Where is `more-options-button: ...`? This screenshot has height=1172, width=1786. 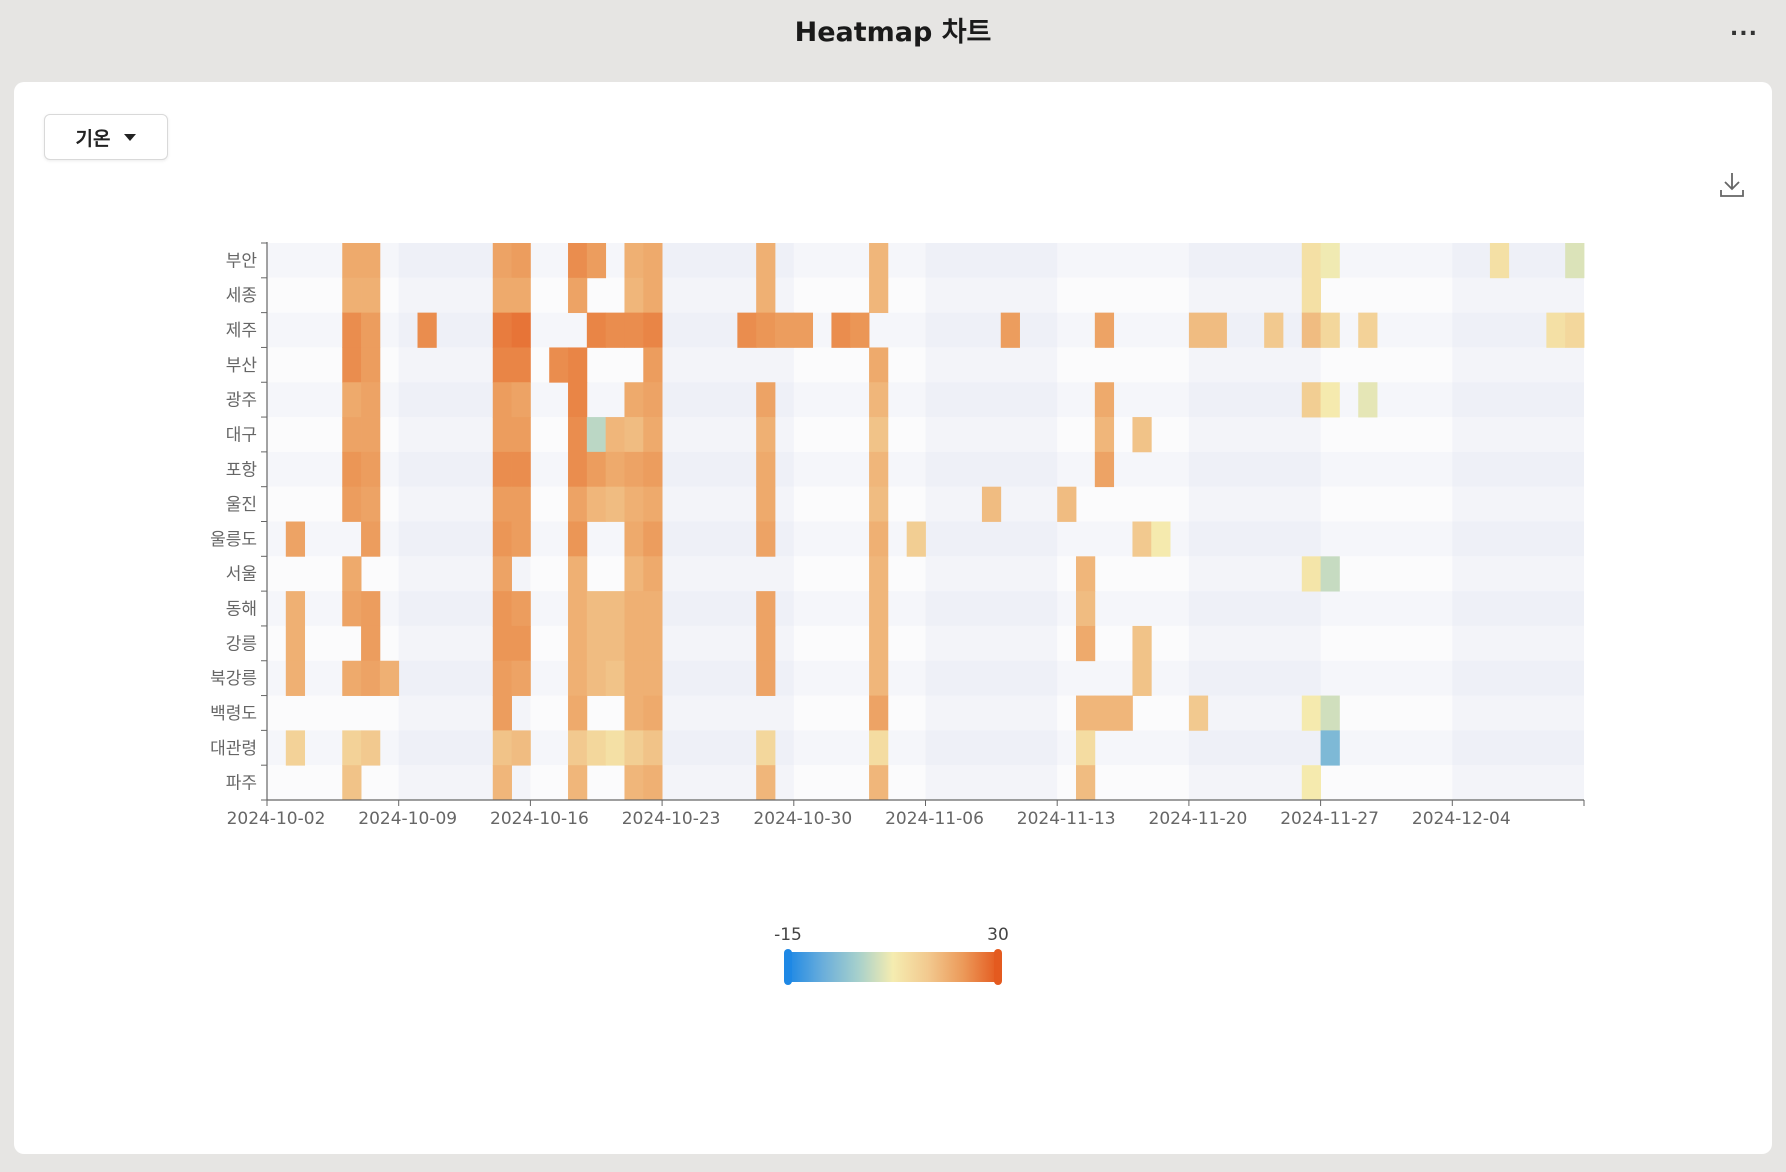
more-options-button: ... is located at coordinates (1743, 28).